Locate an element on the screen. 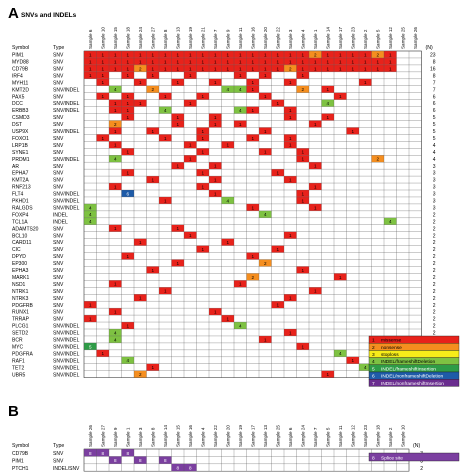  gene-symbol: NTRK3 is located at coordinates (20, 299).